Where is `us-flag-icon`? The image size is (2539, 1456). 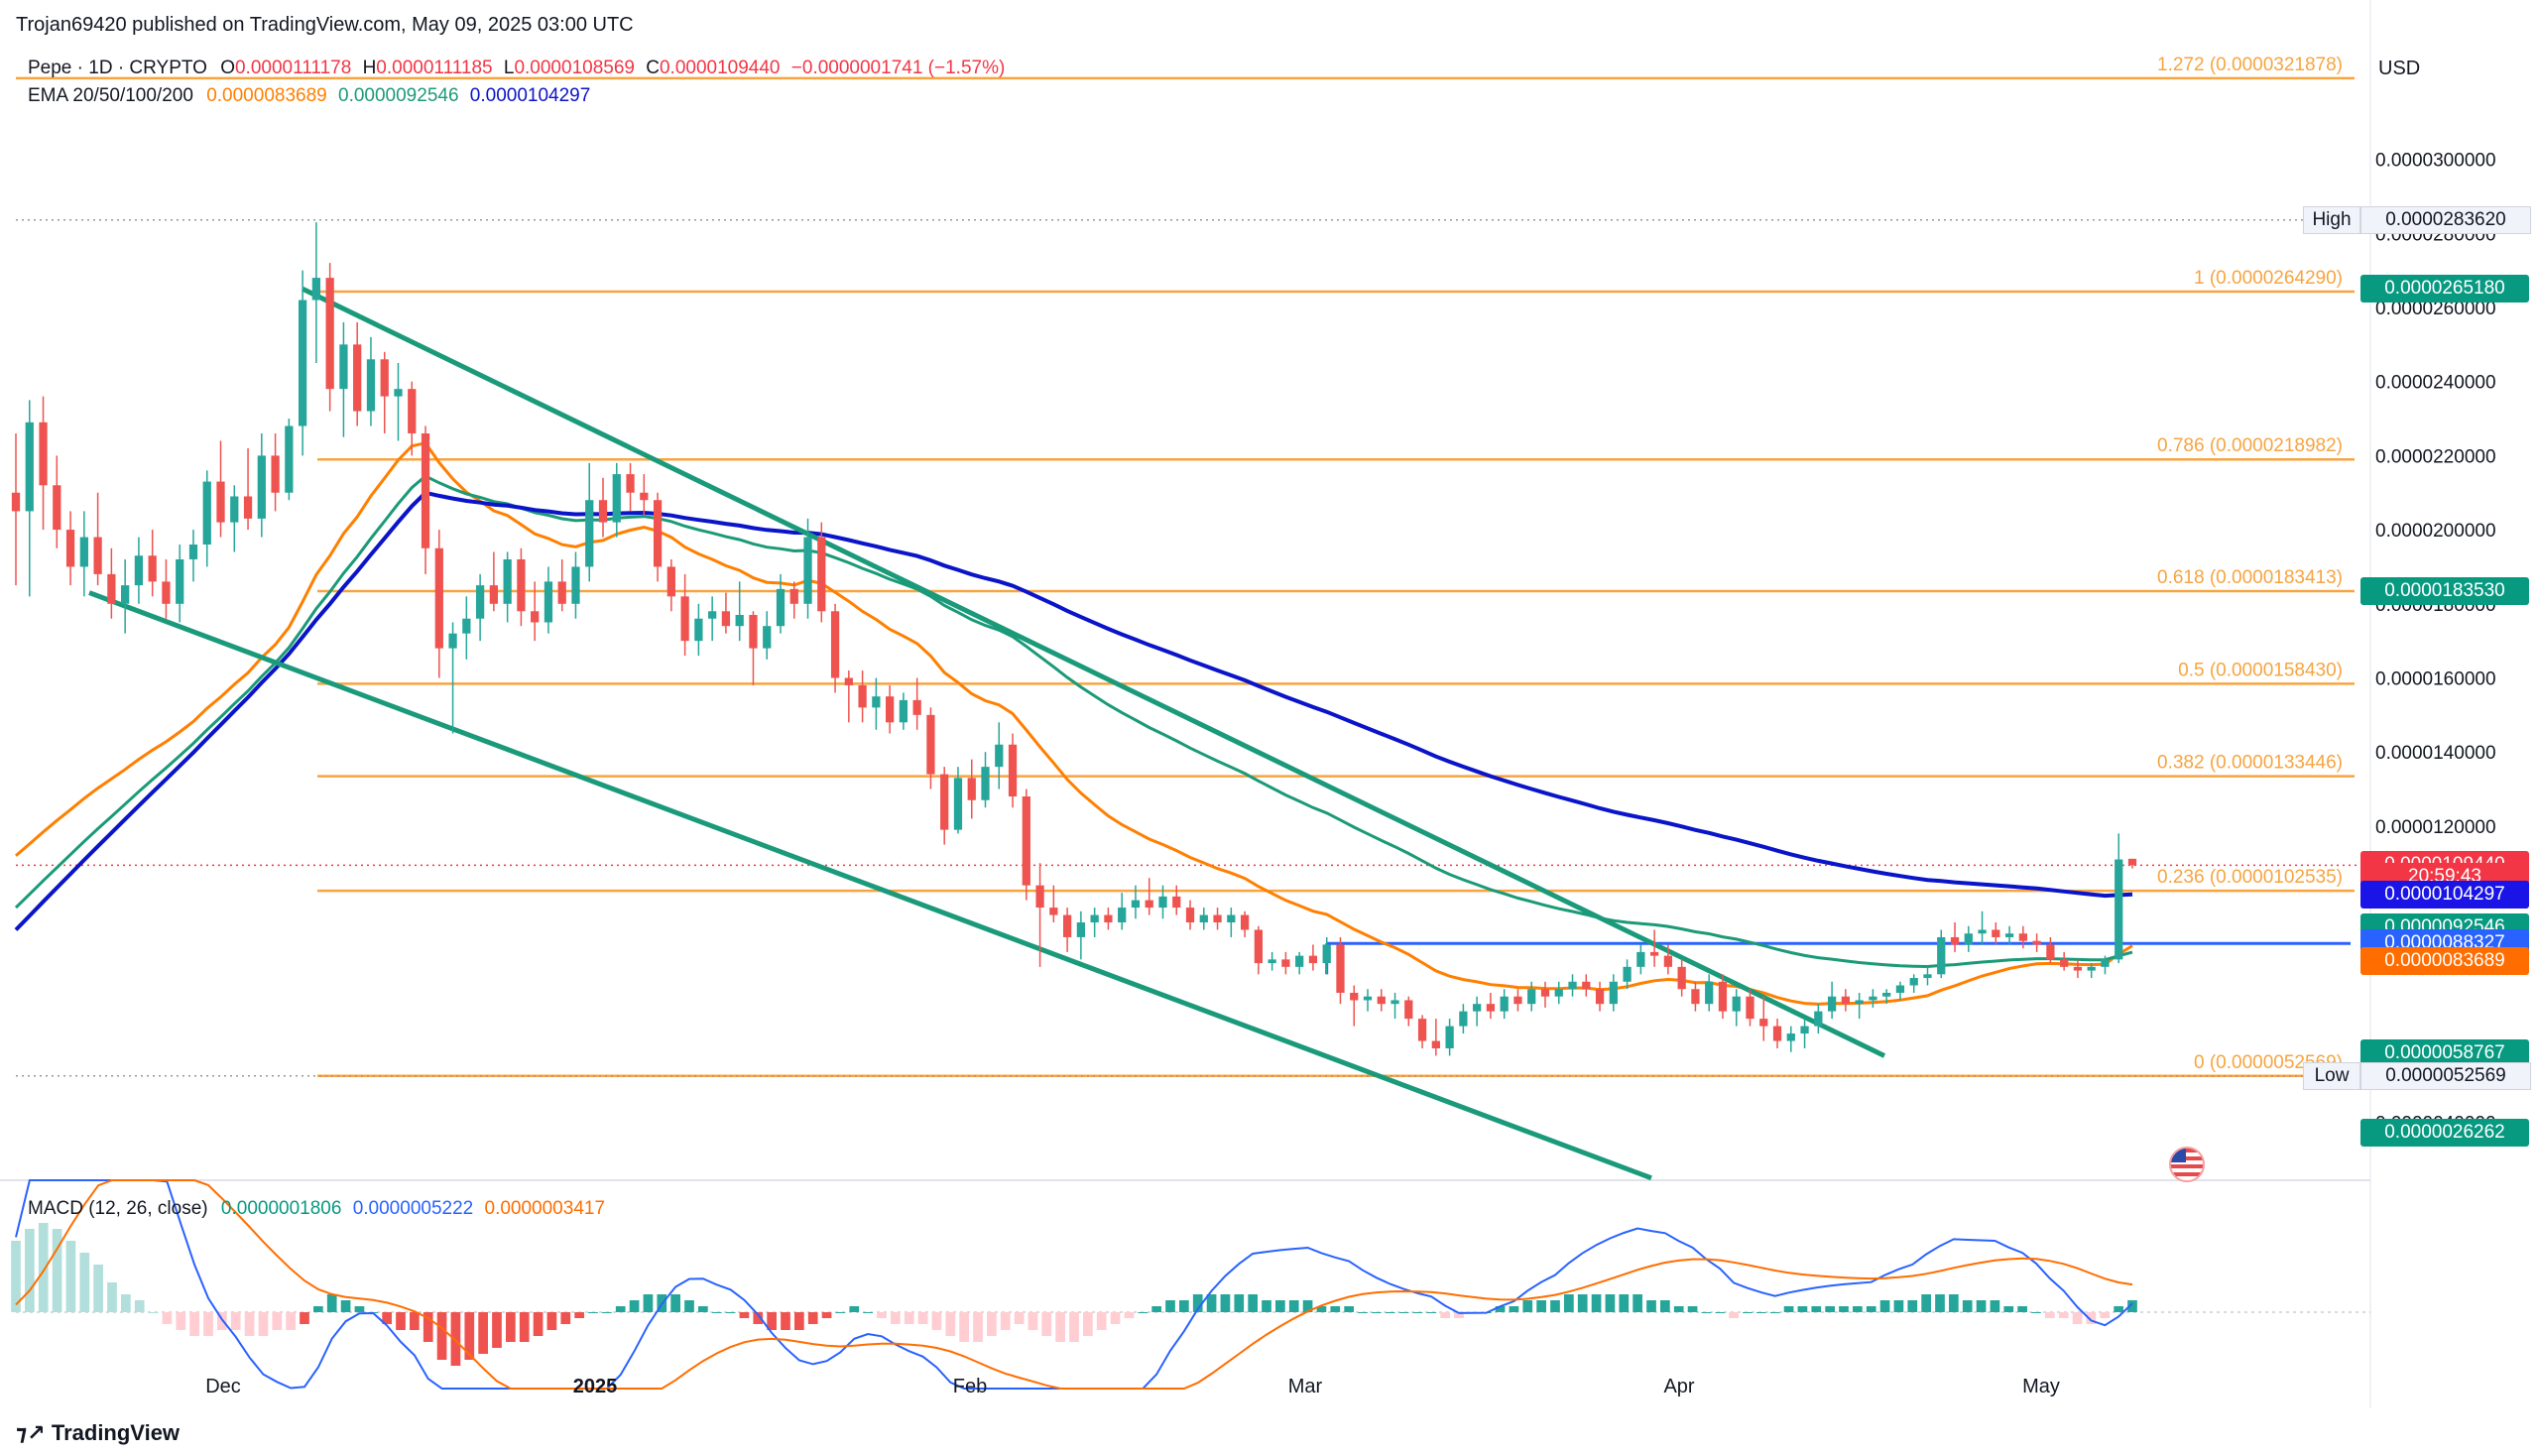
us-flag-icon is located at coordinates (2187, 1164).